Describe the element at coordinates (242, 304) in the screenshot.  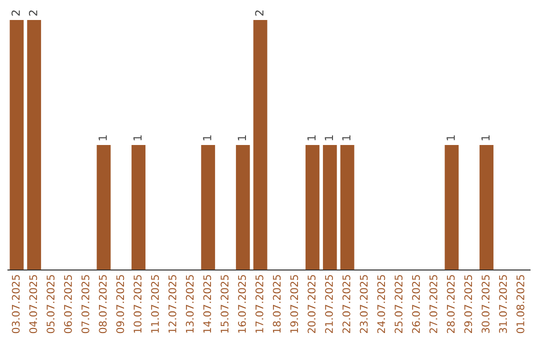
I see `x-tick-label: 16.07.2025` at that location.